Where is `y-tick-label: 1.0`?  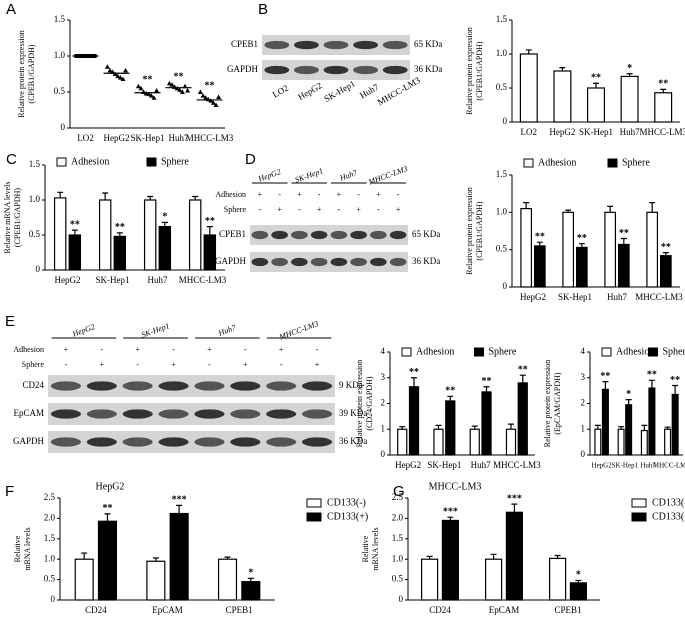 y-tick-label: 1.0 is located at coordinates (60, 55).